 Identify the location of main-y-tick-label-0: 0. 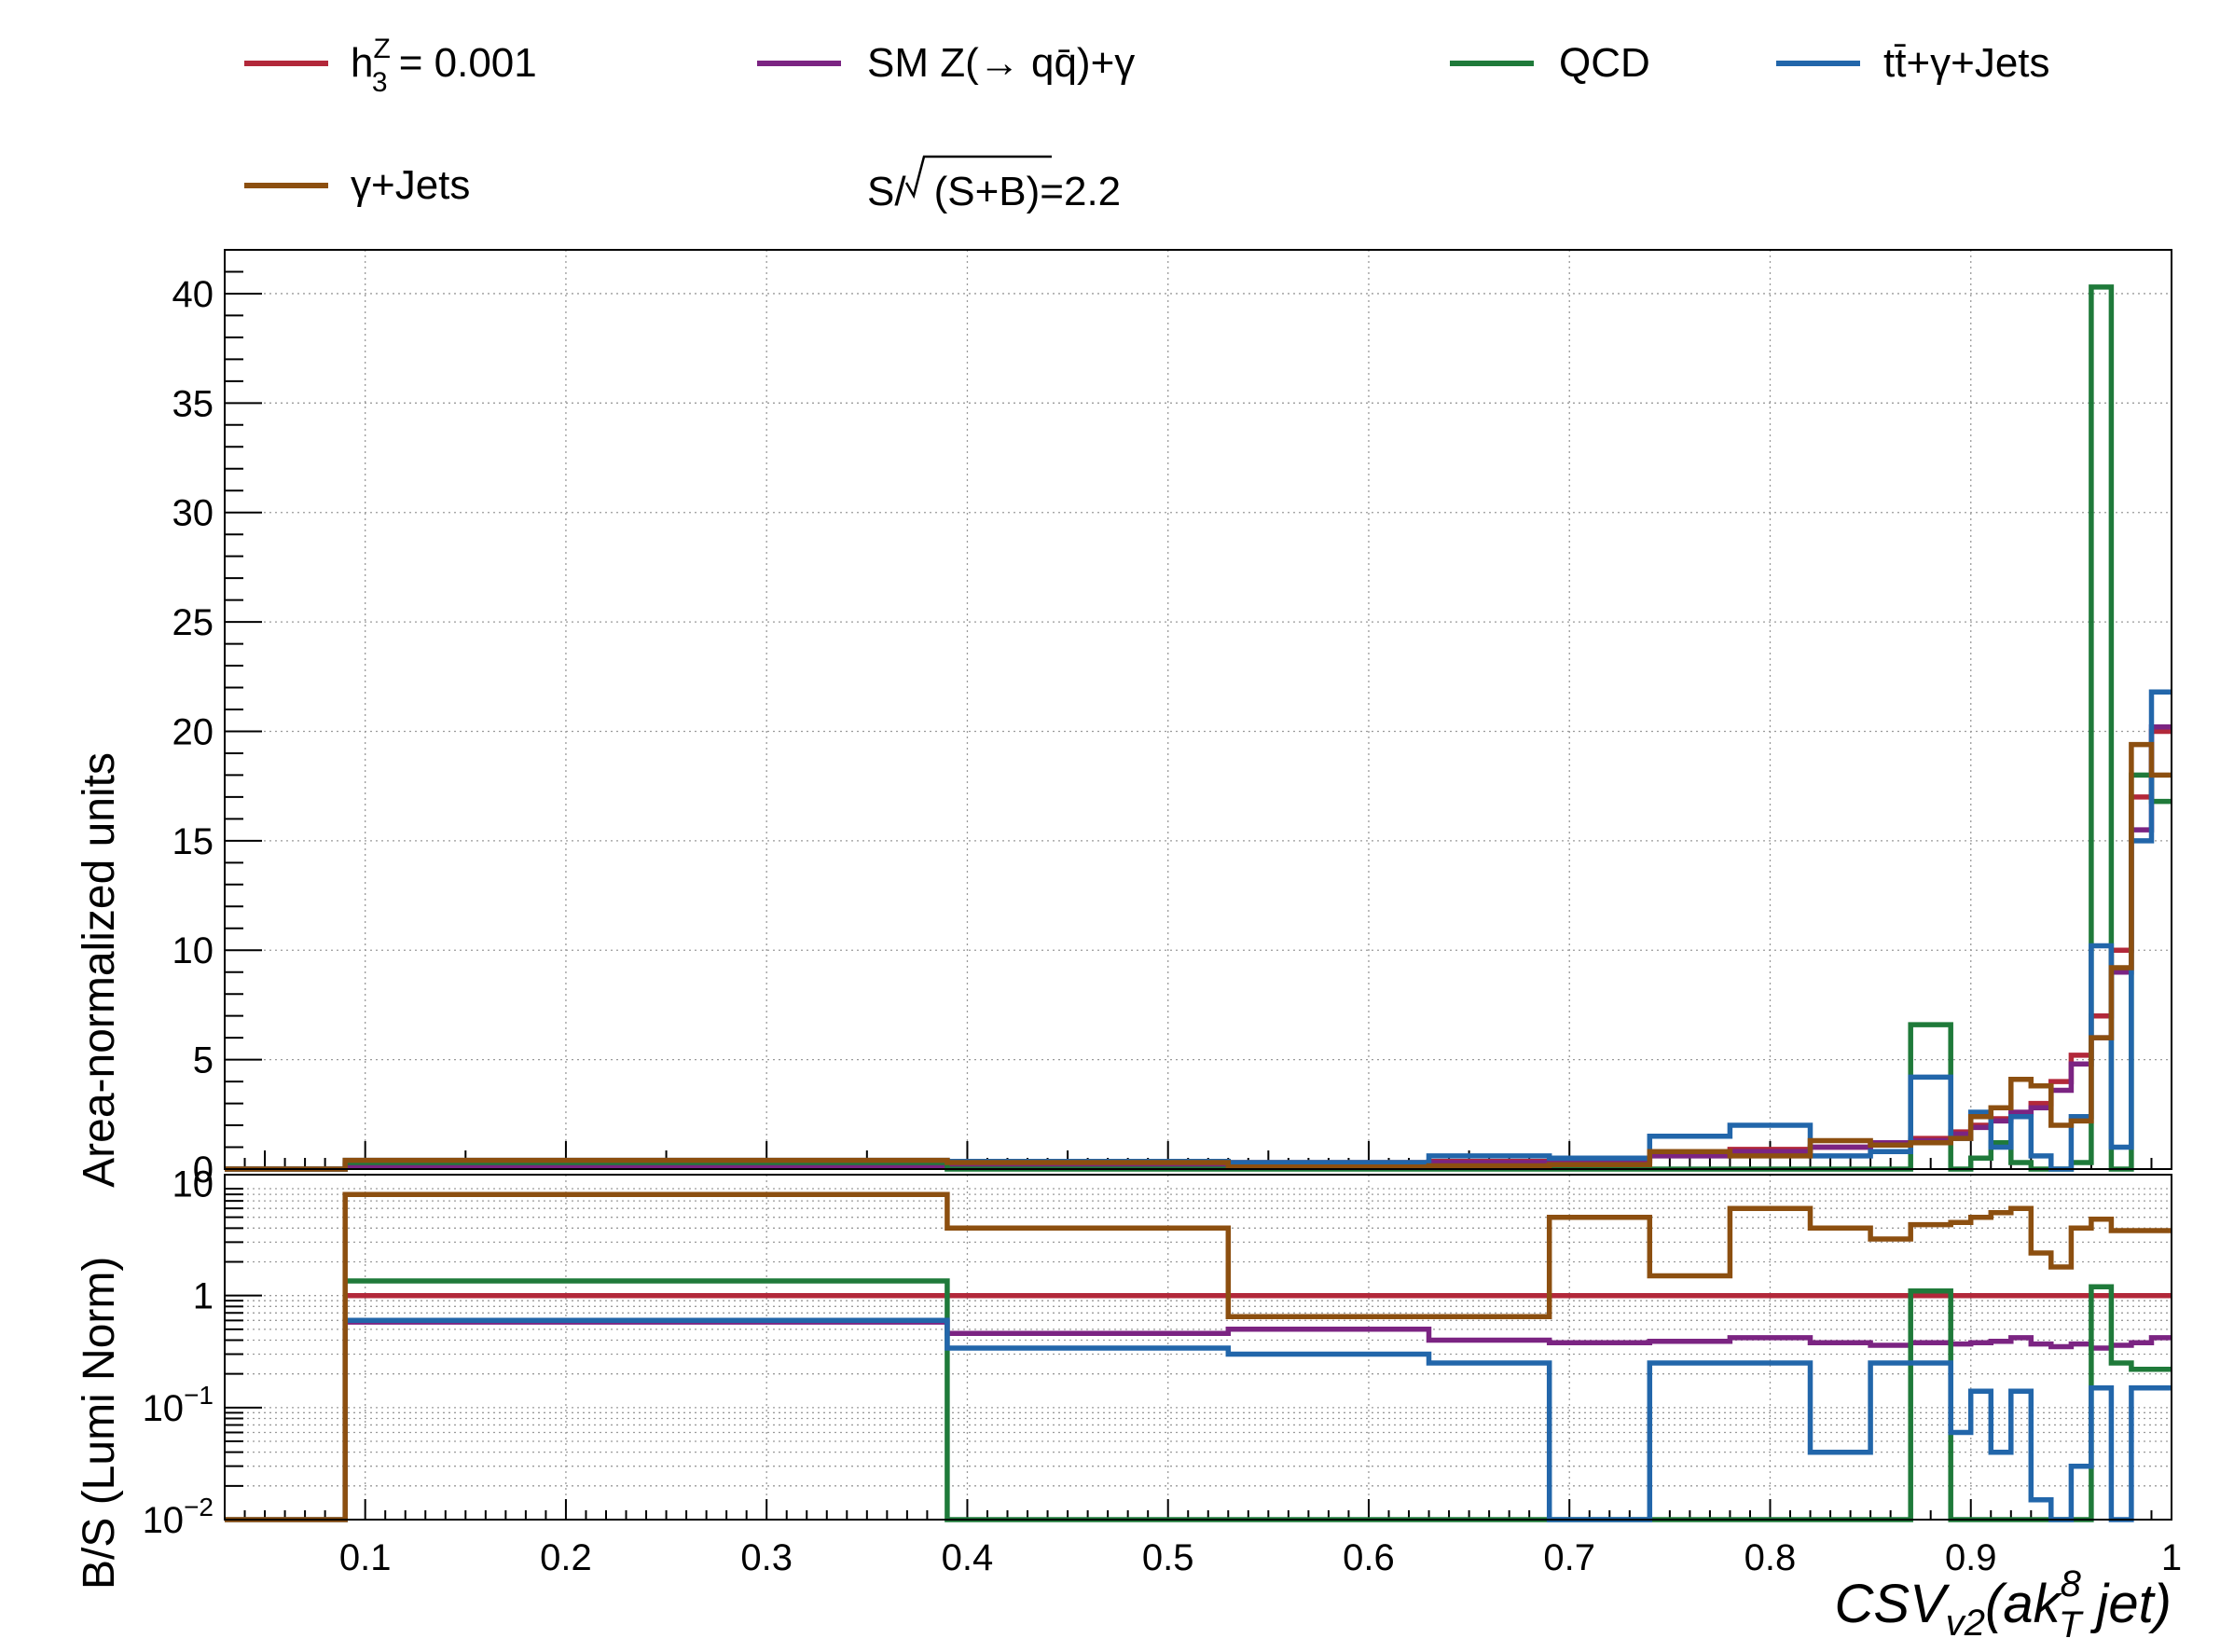
(204, 1171).